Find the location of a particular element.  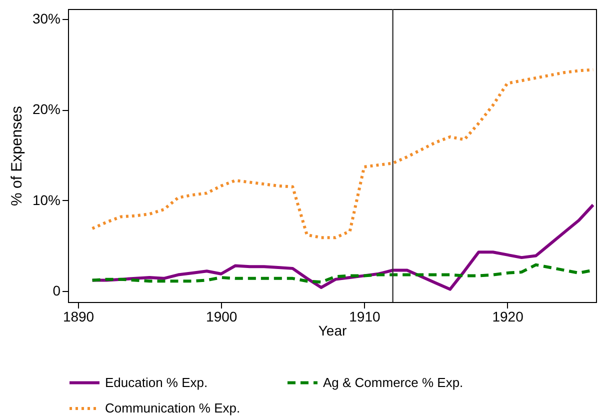

y-tick-label: 30% is located at coordinates (46, 18).